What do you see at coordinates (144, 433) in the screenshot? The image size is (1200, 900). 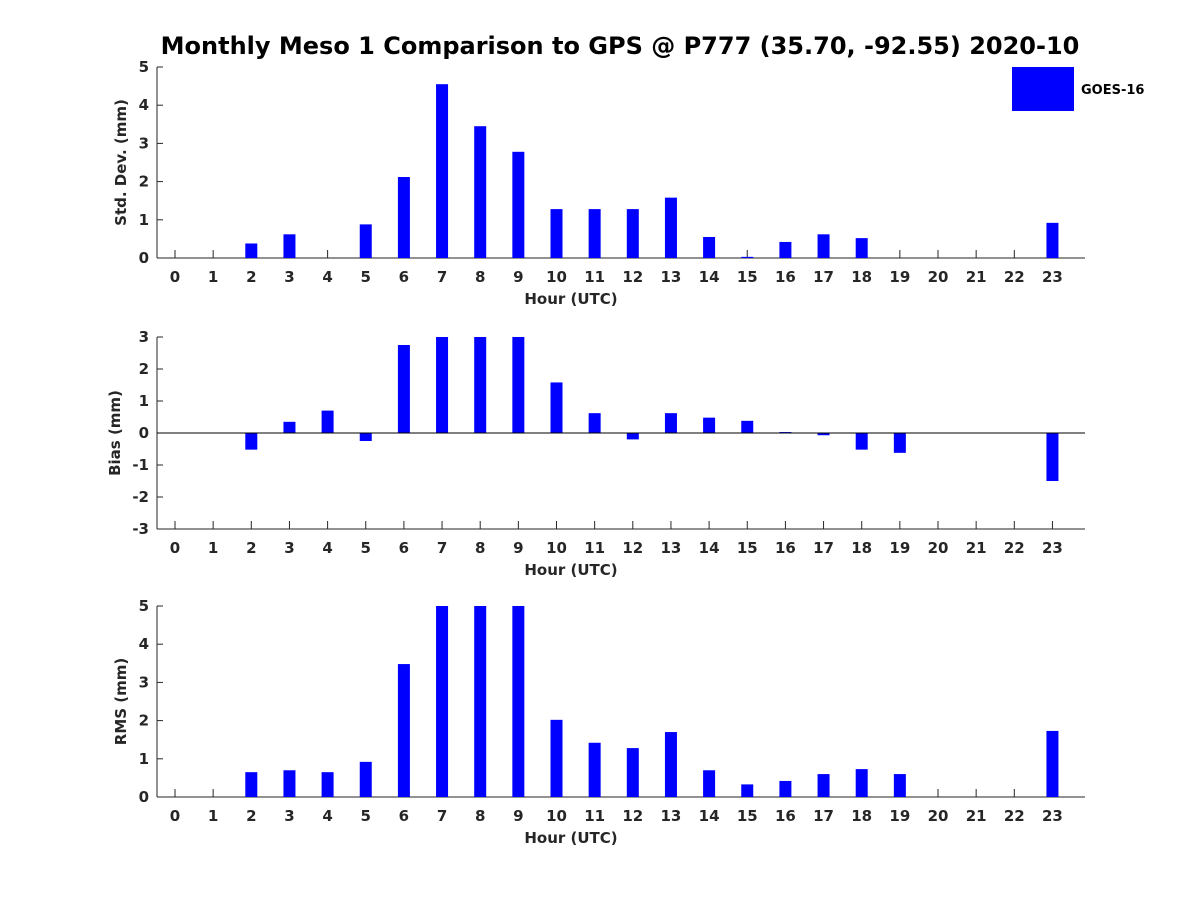 I see `y-tick-label: 0` at bounding box center [144, 433].